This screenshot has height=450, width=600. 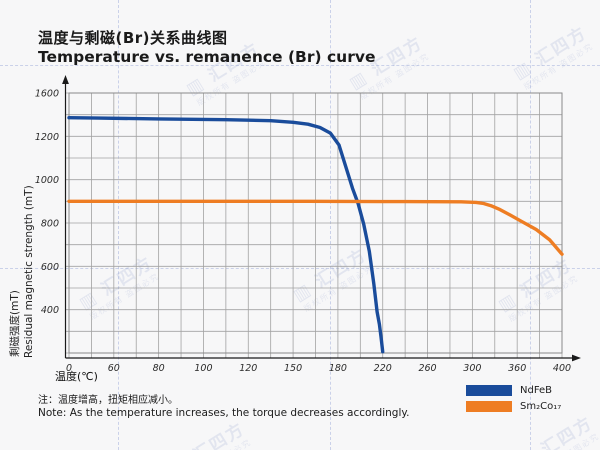 I want to click on legend-swatch-ndfeb, so click(x=489, y=390).